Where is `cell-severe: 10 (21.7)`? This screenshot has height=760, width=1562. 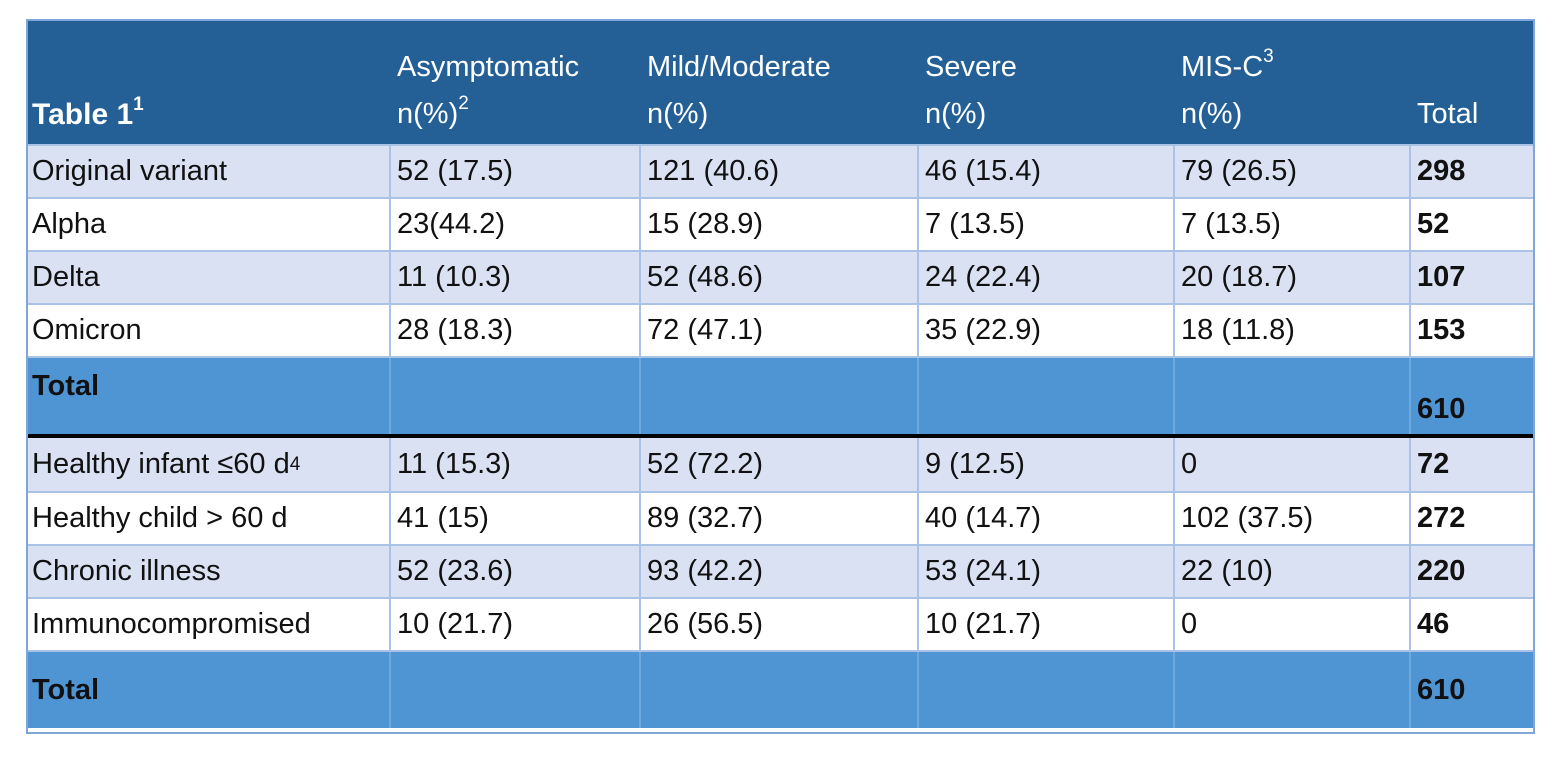
cell-severe: 10 (21.7) is located at coordinates (1047, 624).